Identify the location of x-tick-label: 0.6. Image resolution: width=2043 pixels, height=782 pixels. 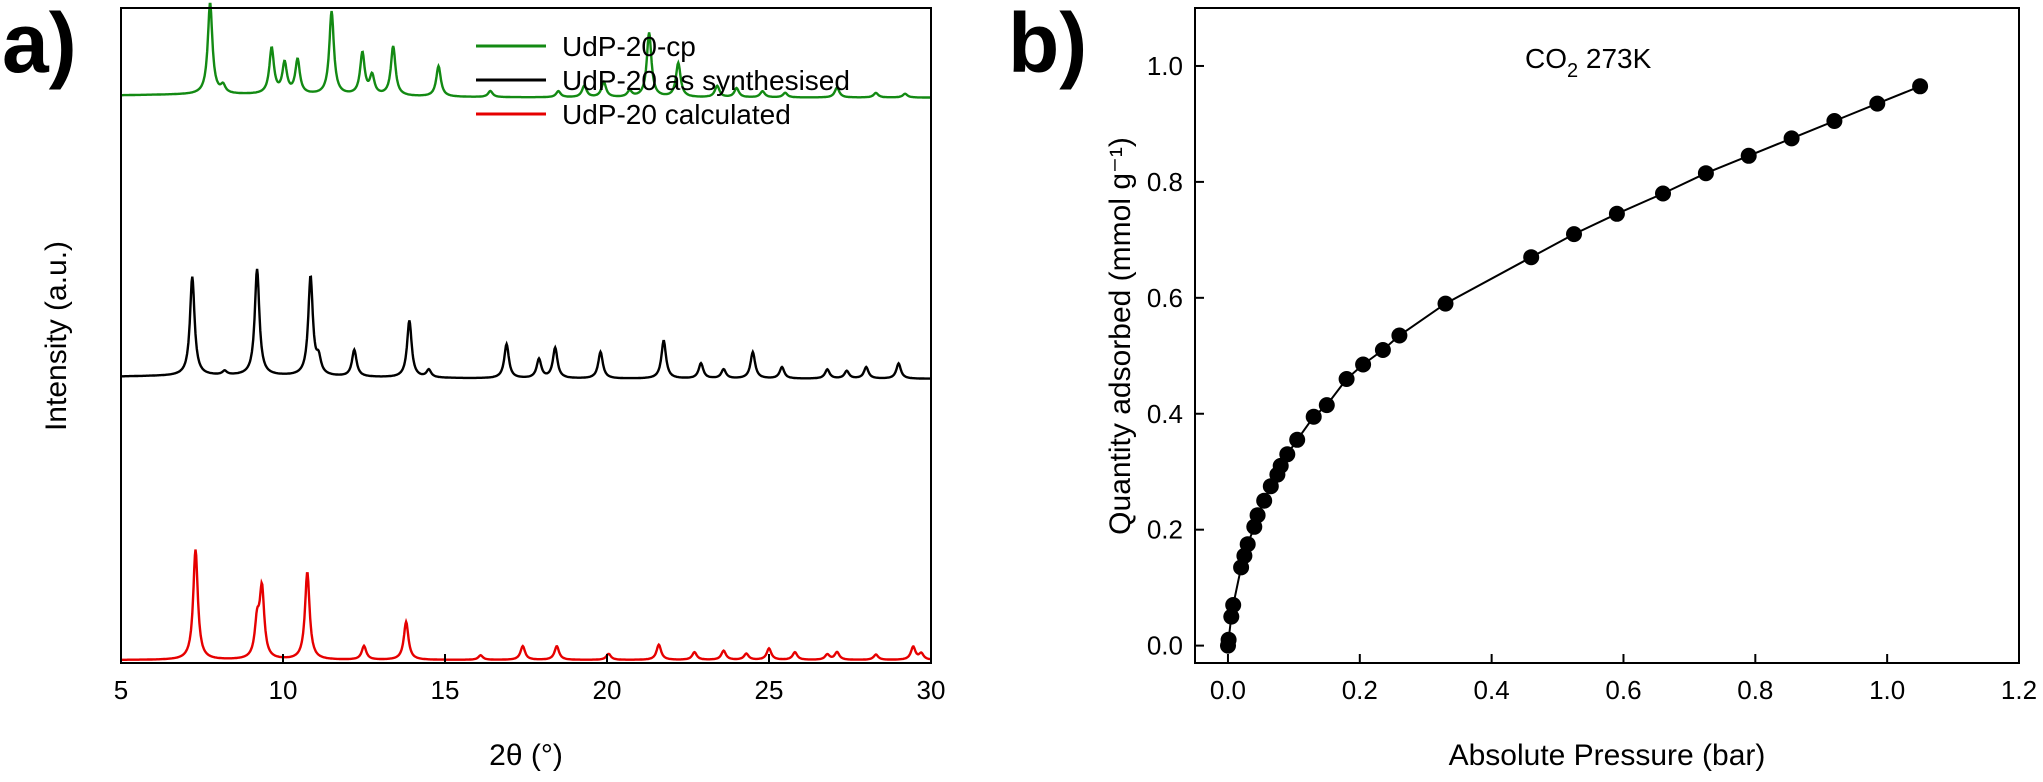
(1623, 690).